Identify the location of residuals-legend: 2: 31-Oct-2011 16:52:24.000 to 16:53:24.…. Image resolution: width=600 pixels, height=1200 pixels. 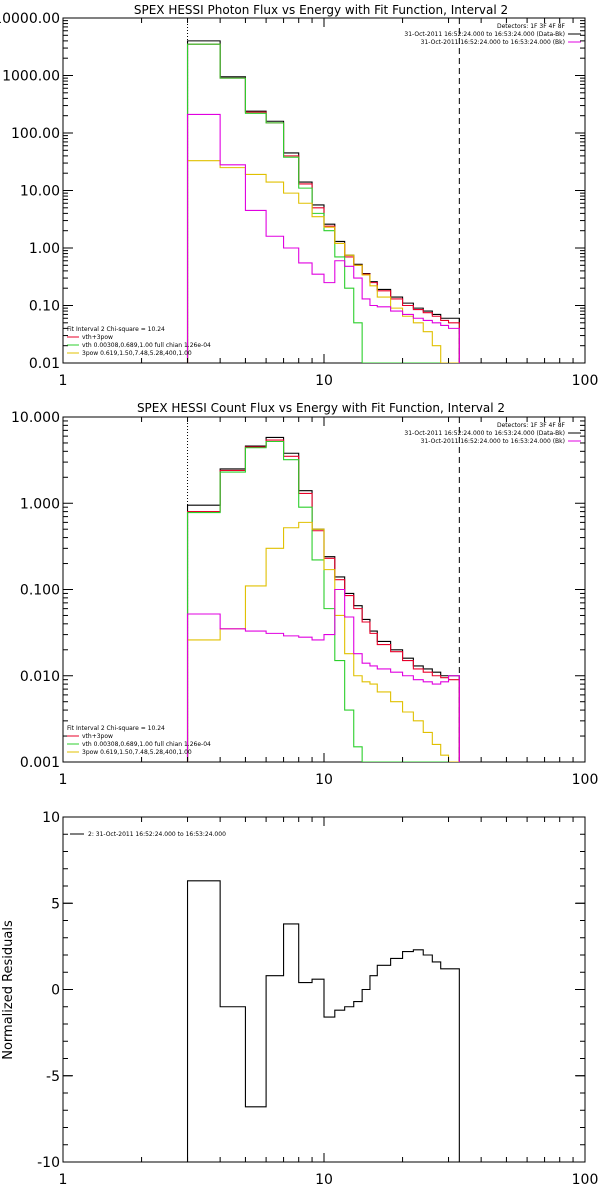
(148, 834).